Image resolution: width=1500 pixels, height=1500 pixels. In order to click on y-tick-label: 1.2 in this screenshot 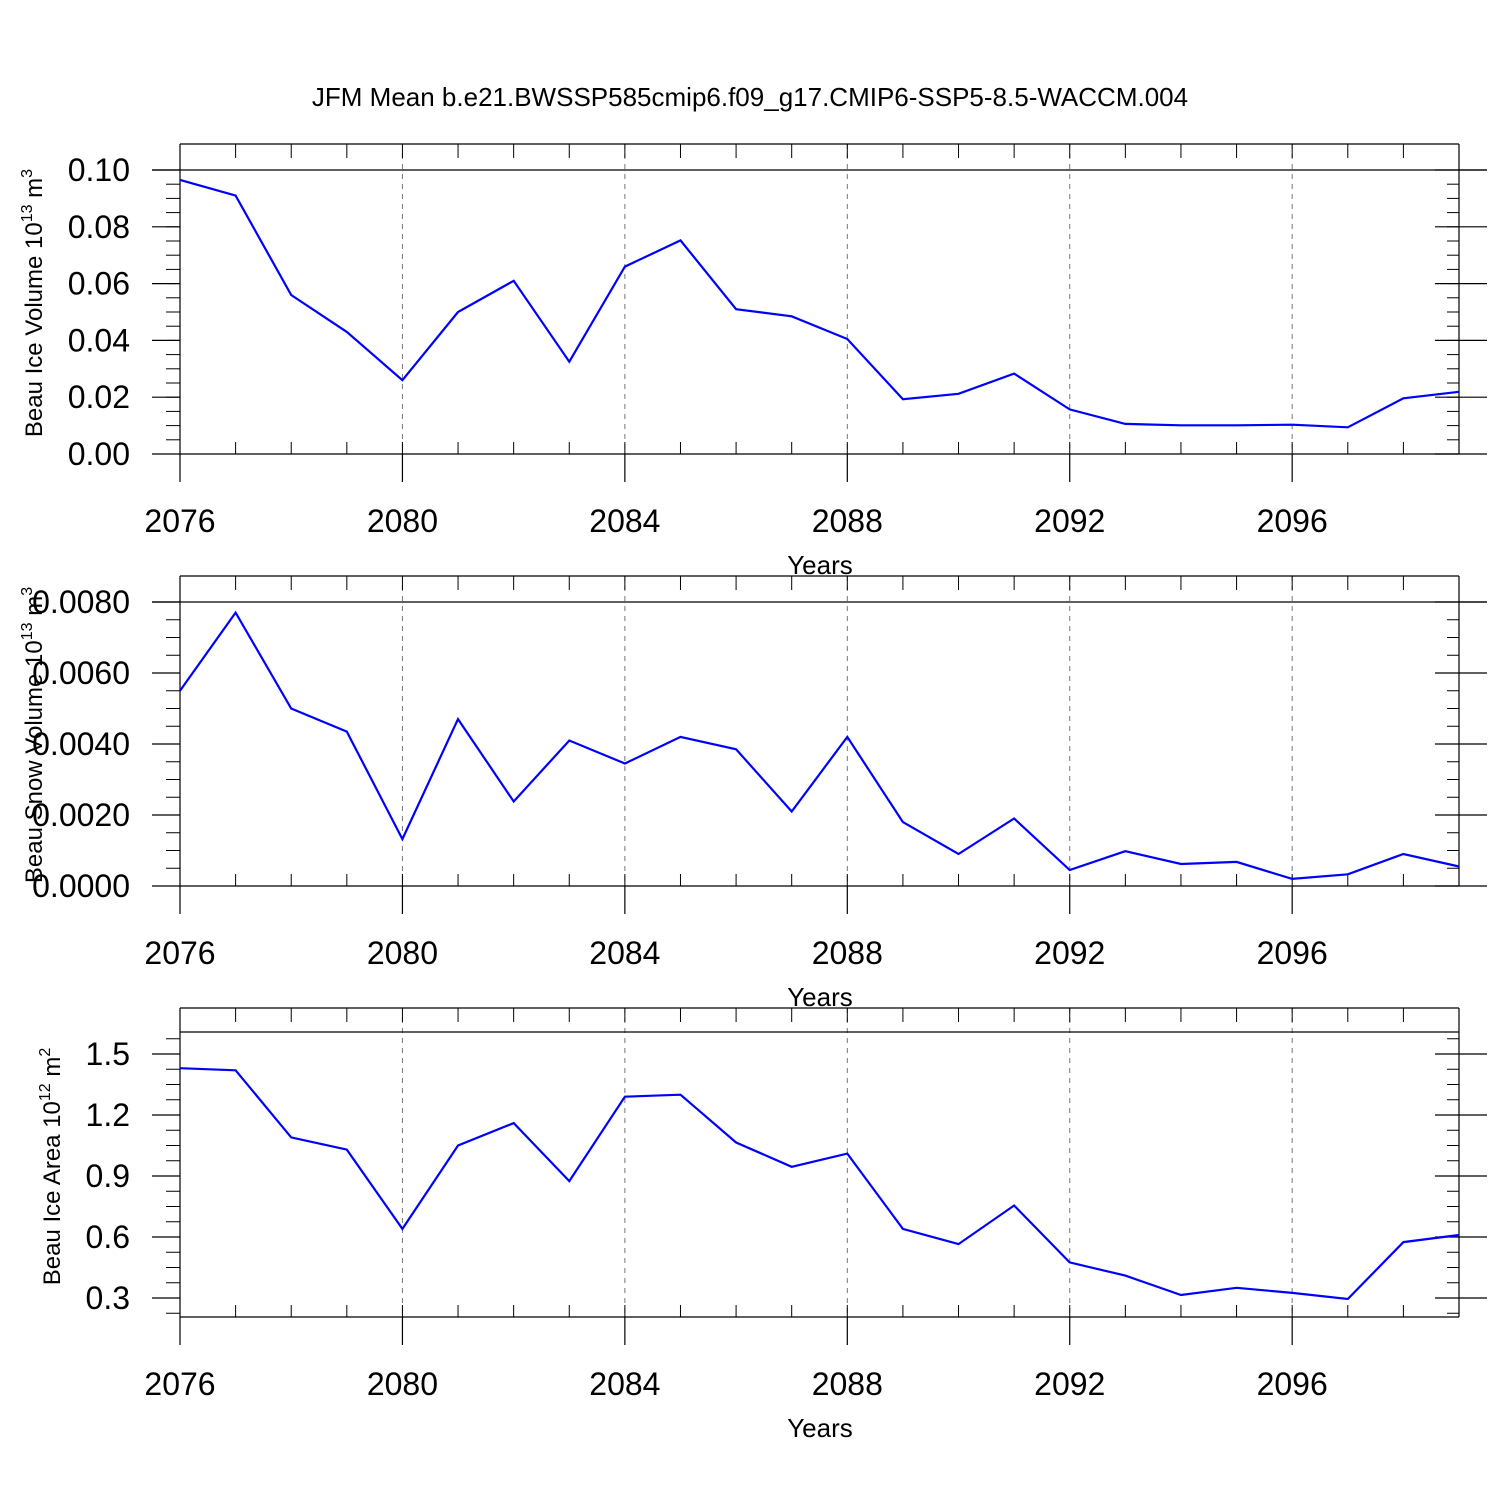, I will do `click(108, 1115)`.